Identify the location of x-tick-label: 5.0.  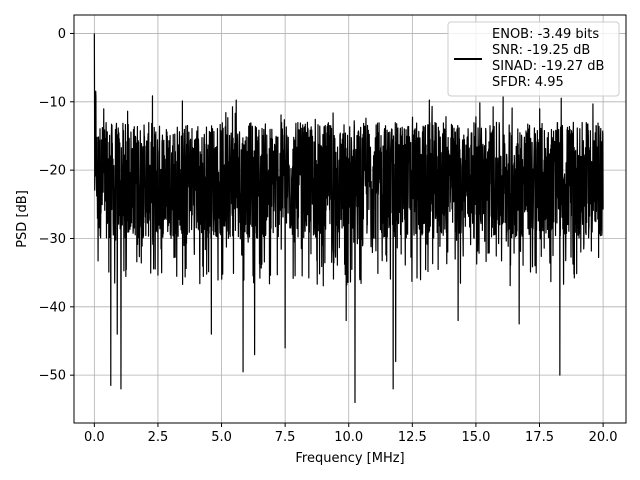
(221, 437).